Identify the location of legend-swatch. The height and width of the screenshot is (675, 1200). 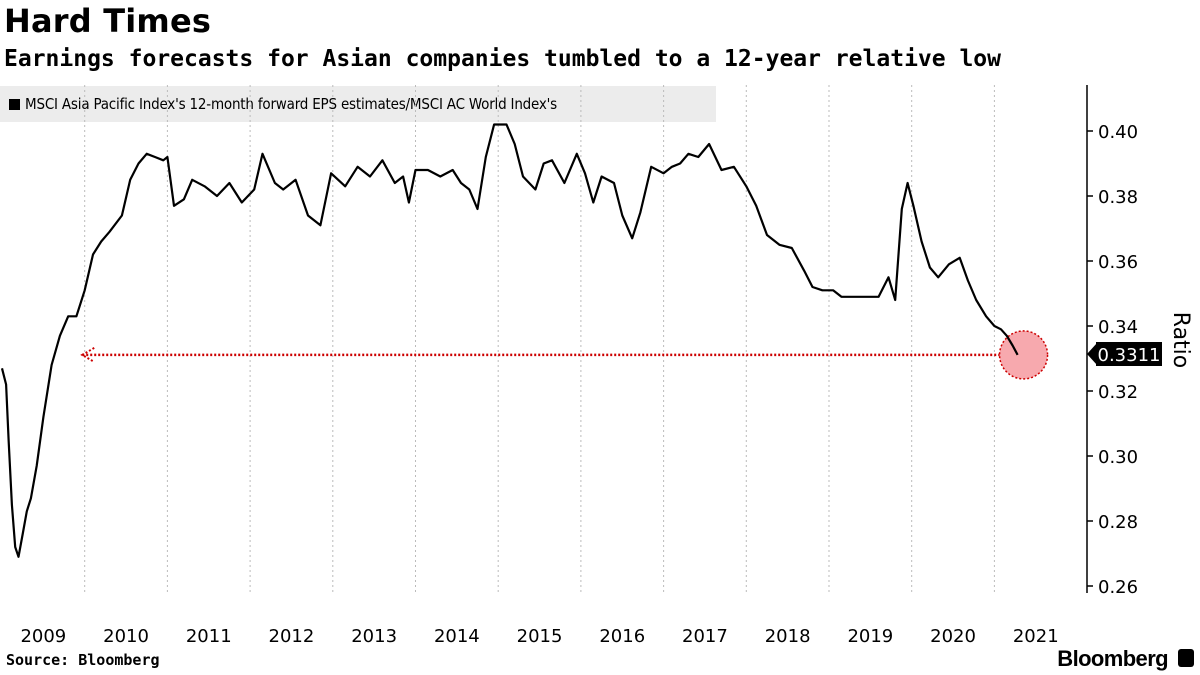
(14, 104).